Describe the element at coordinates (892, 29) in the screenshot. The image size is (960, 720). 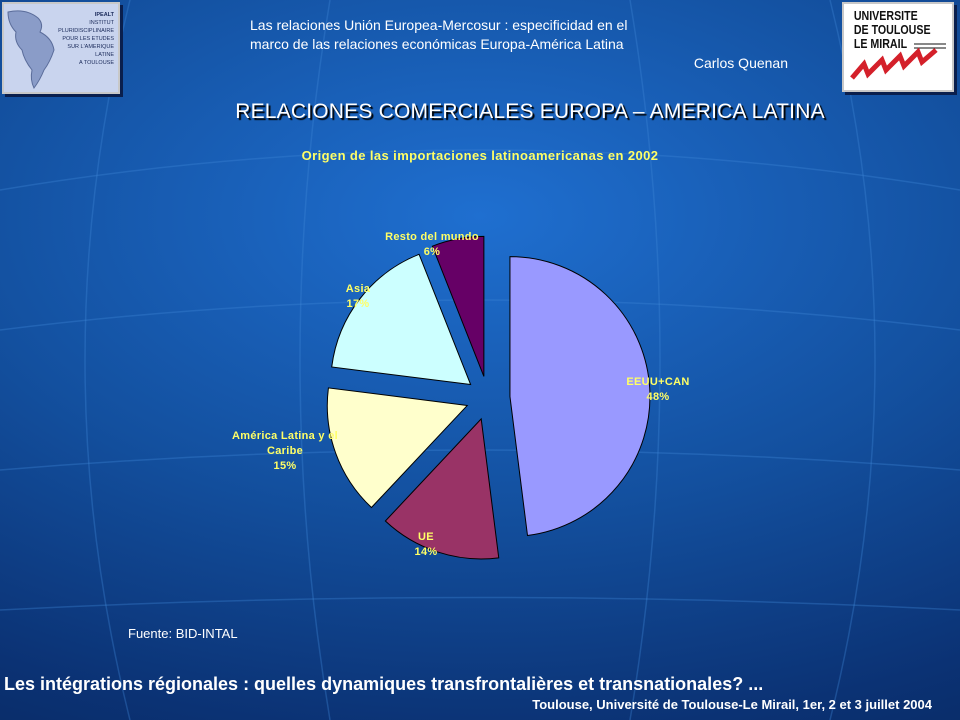
I see `university-logo-line: DE TOULOUSE` at that location.